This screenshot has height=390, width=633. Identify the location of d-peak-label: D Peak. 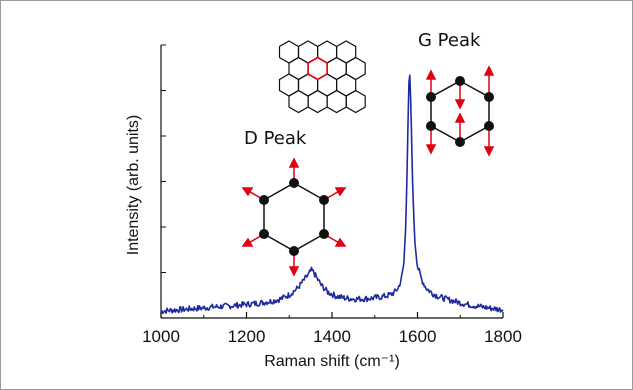
(275, 138).